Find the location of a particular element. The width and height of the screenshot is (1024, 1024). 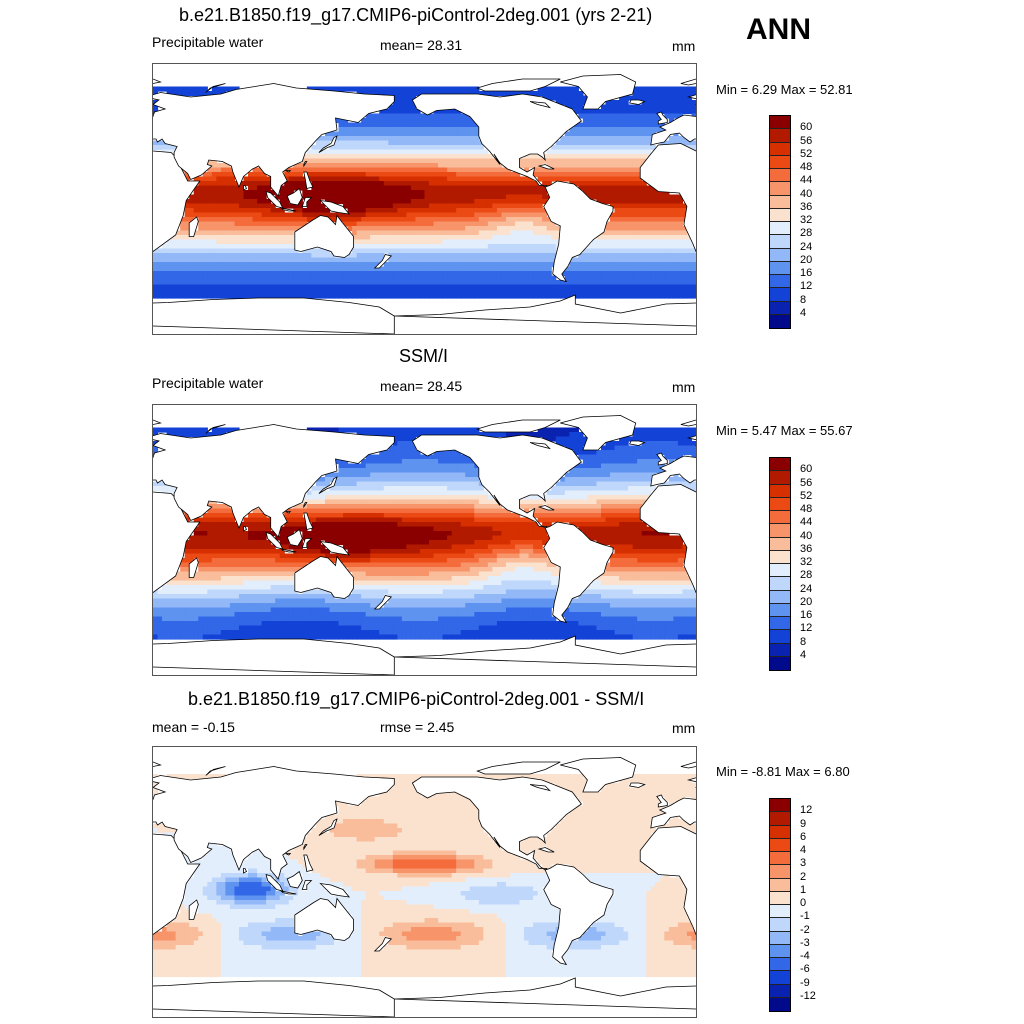

colorbar-tick-label: 3 is located at coordinates (803, 863).